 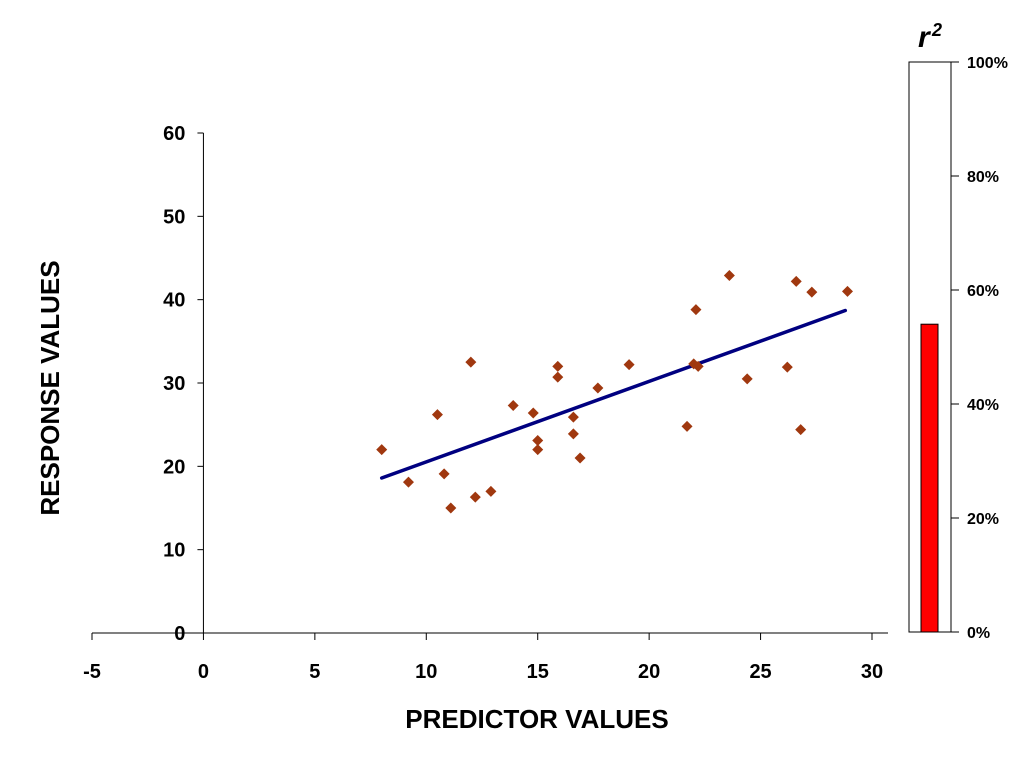 What do you see at coordinates (538, 672) in the screenshot?
I see `x-tick-label: 15` at bounding box center [538, 672].